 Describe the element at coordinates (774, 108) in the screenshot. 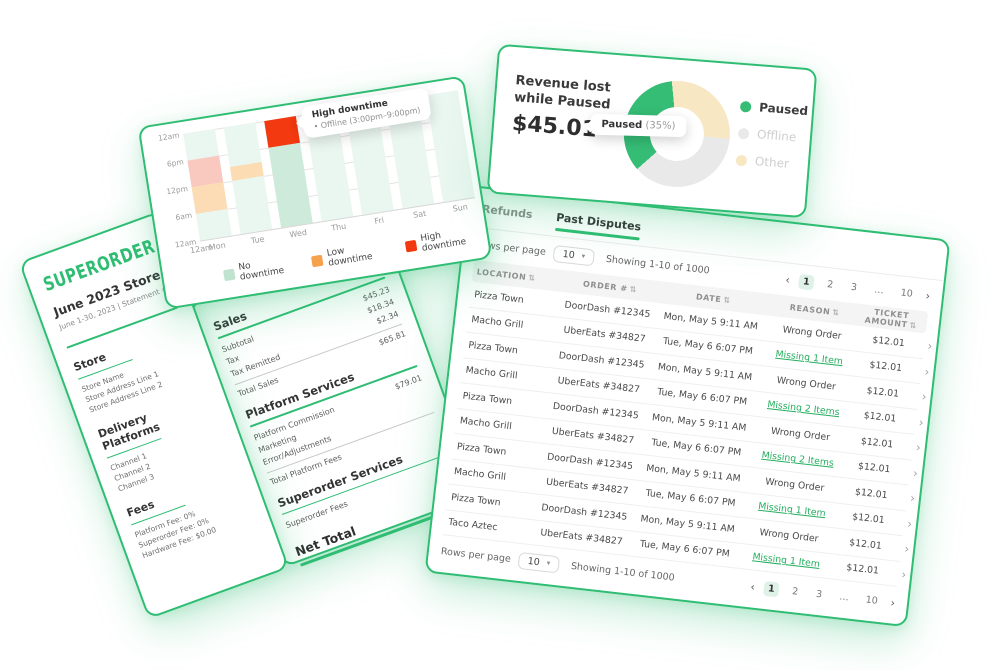

I see `donut-legend-item: Paused` at that location.